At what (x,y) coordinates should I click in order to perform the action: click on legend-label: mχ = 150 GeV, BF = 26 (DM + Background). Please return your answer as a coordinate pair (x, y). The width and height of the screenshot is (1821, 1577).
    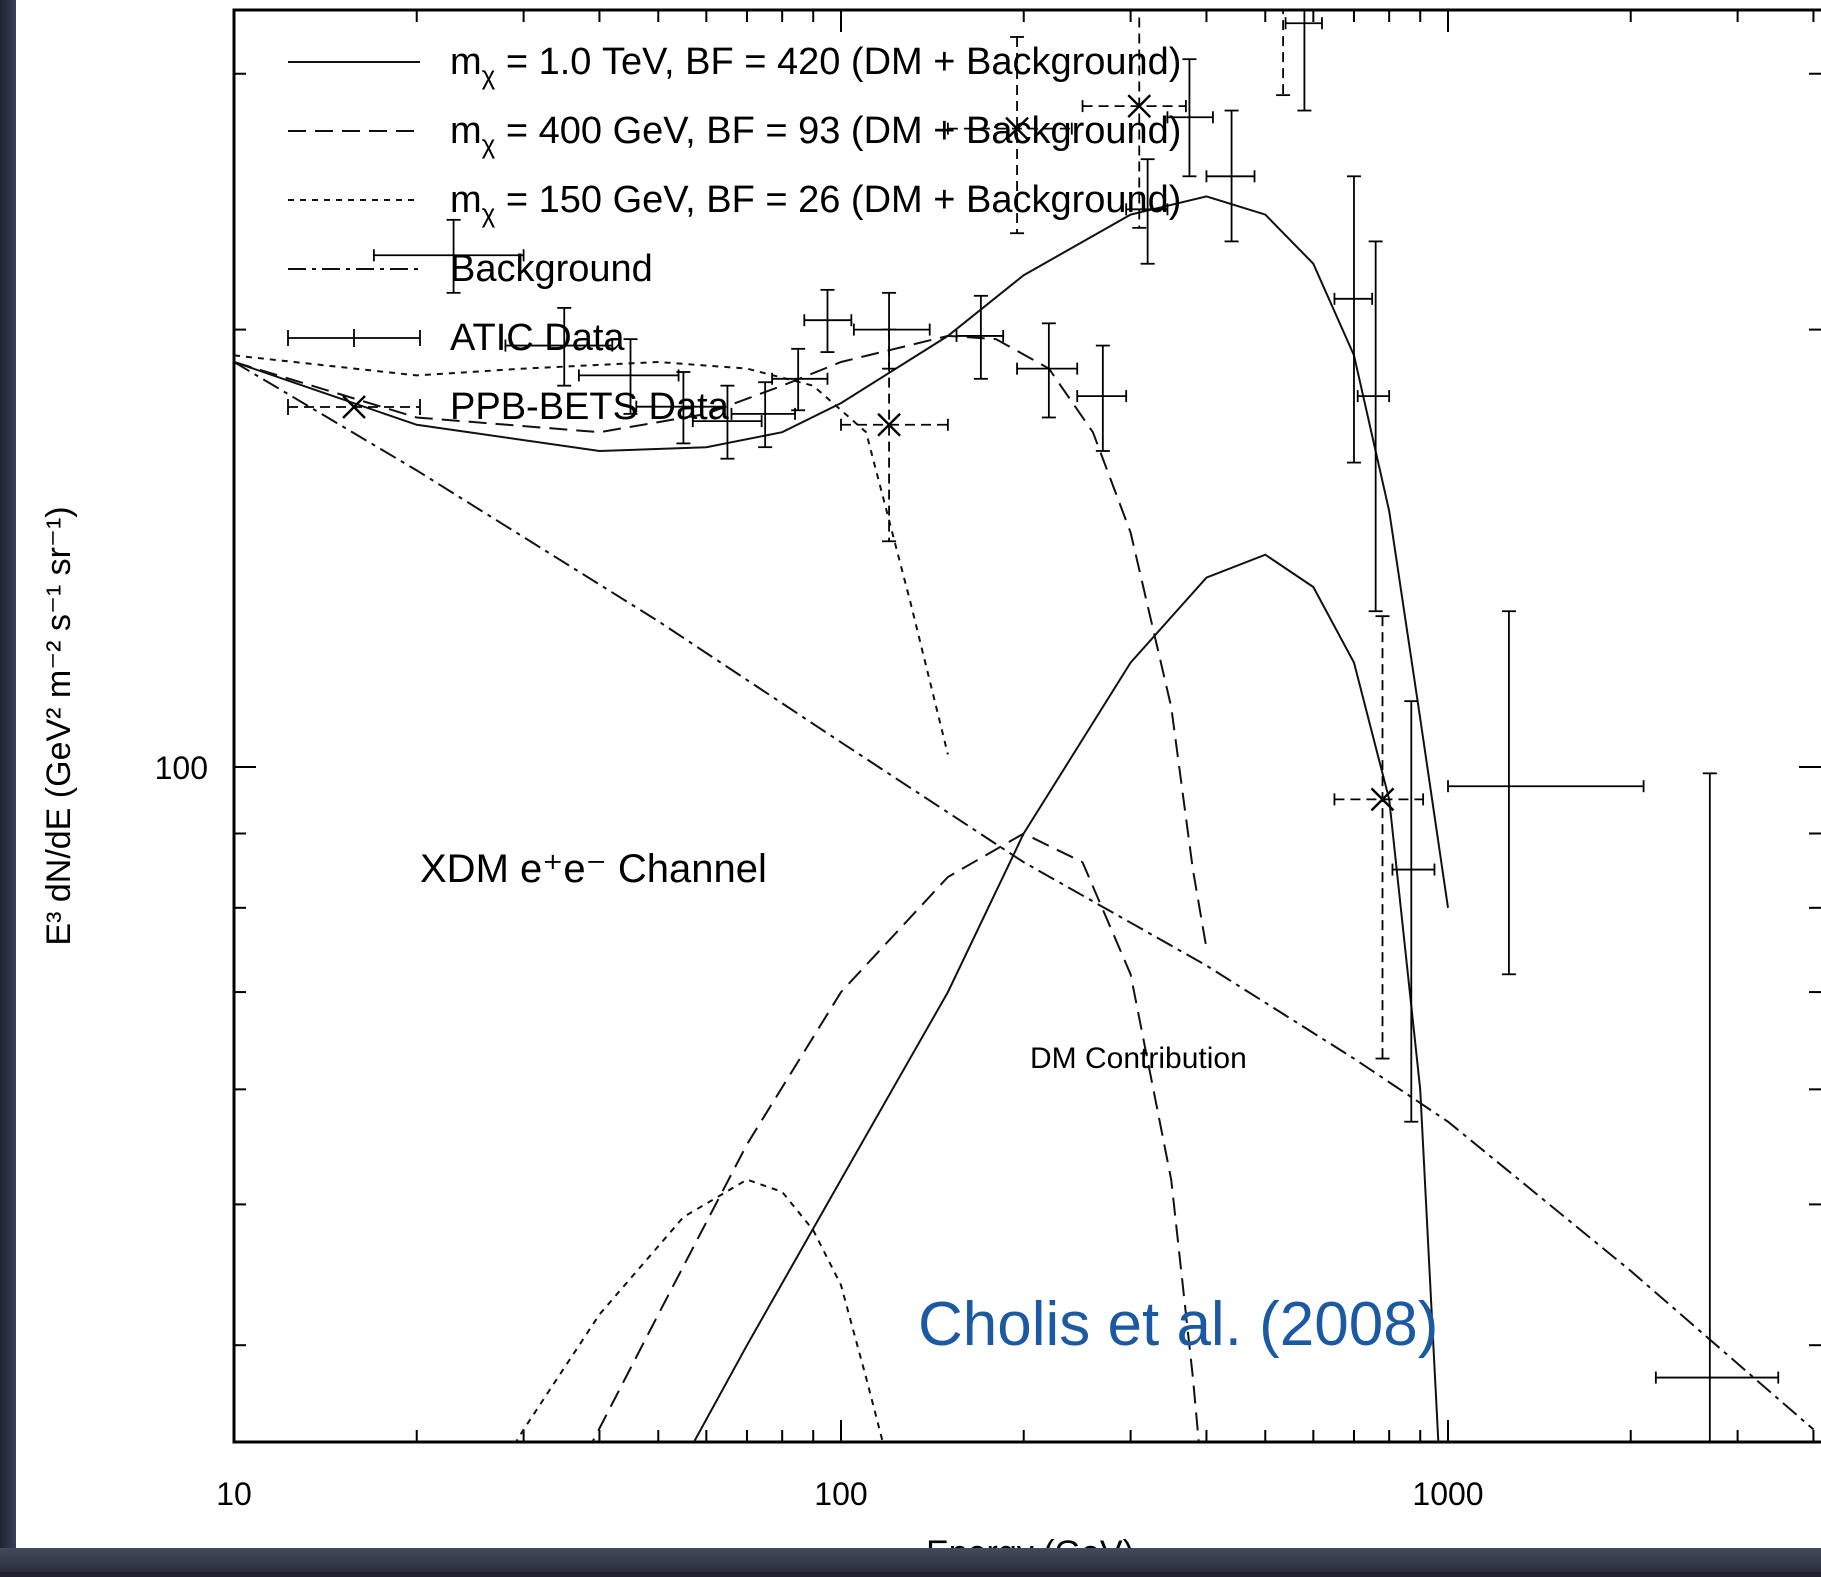
    Looking at the image, I should click on (815, 203).